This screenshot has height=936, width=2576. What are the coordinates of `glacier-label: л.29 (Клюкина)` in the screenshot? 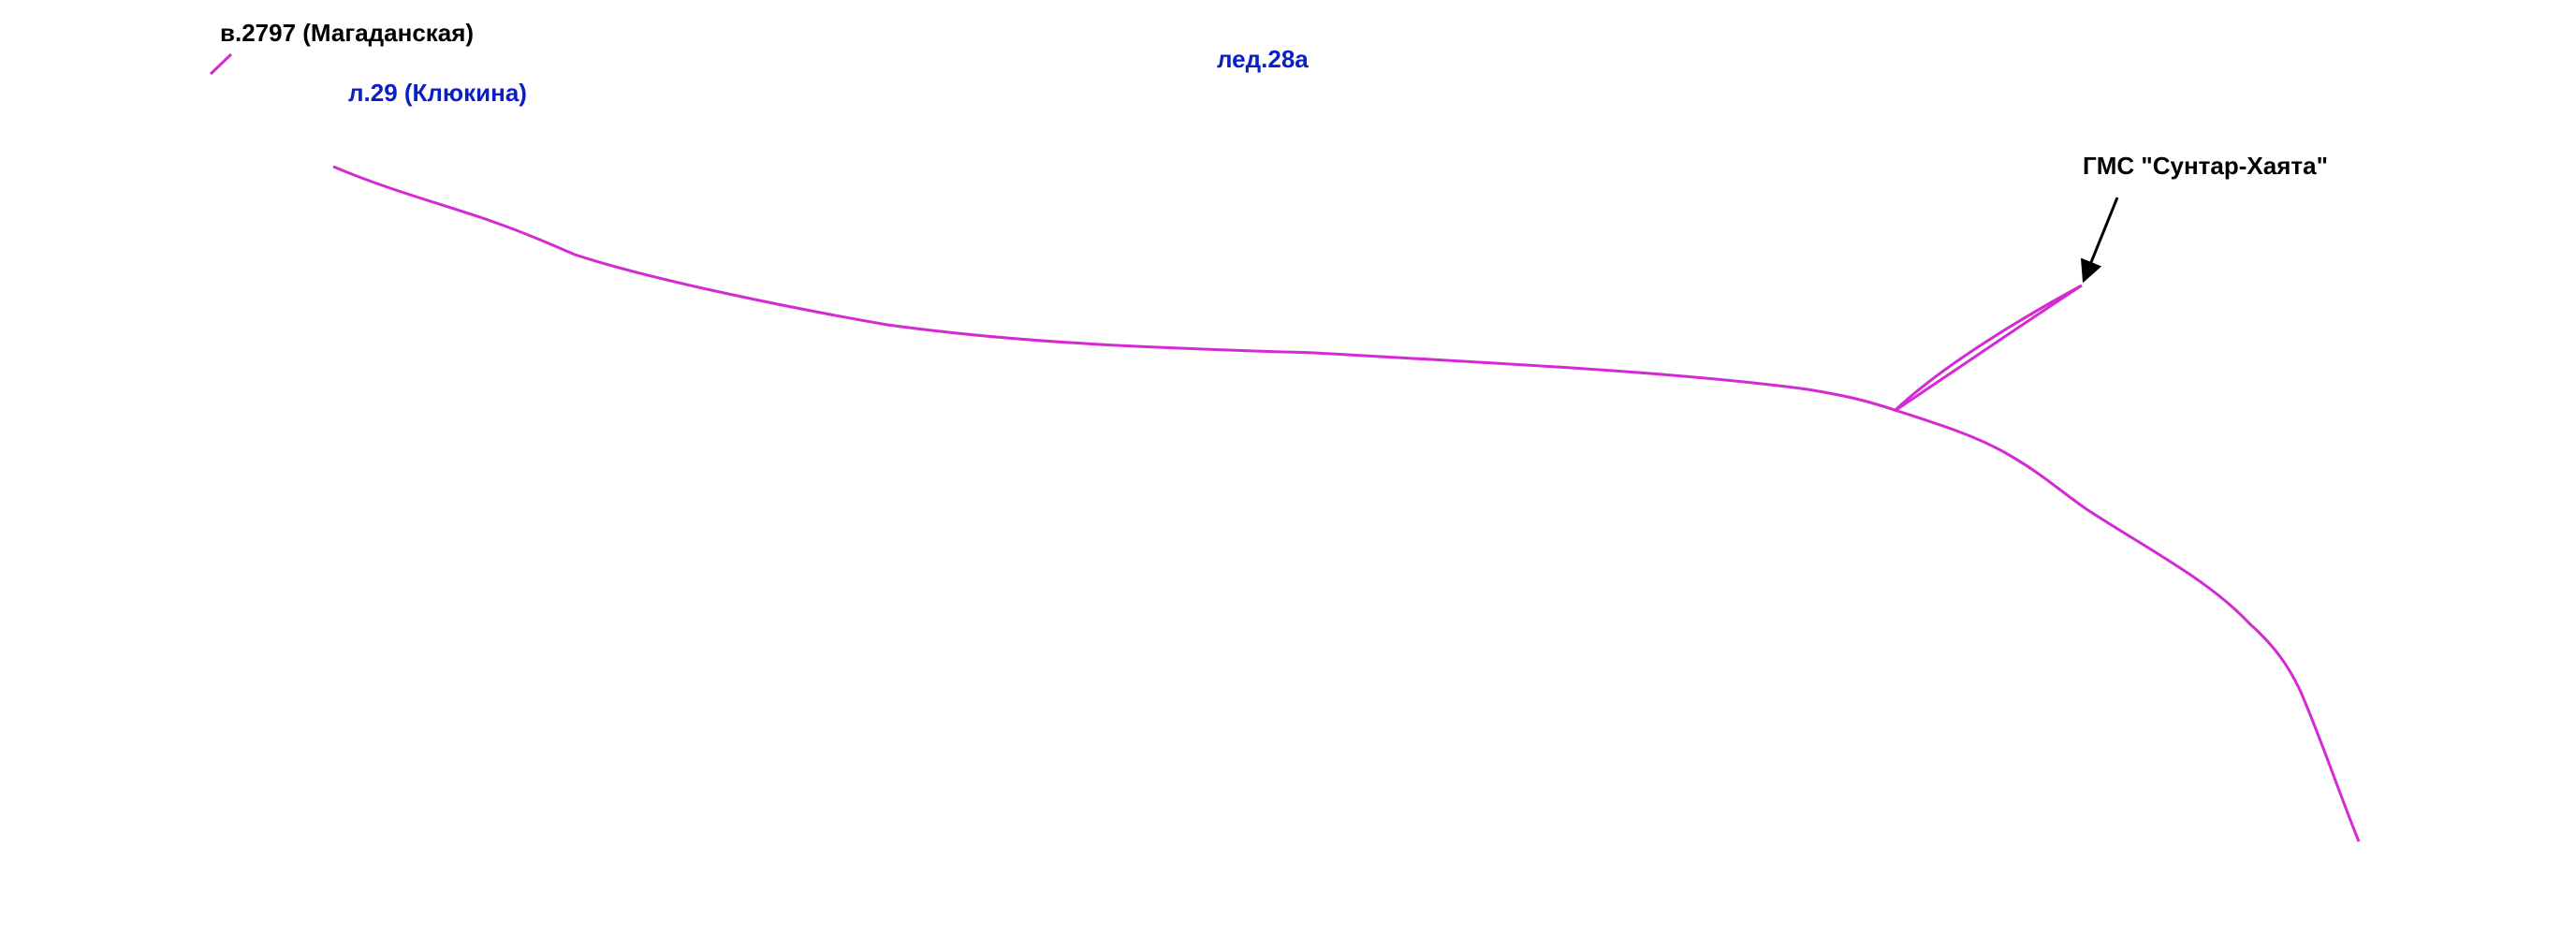 It's located at (438, 93).